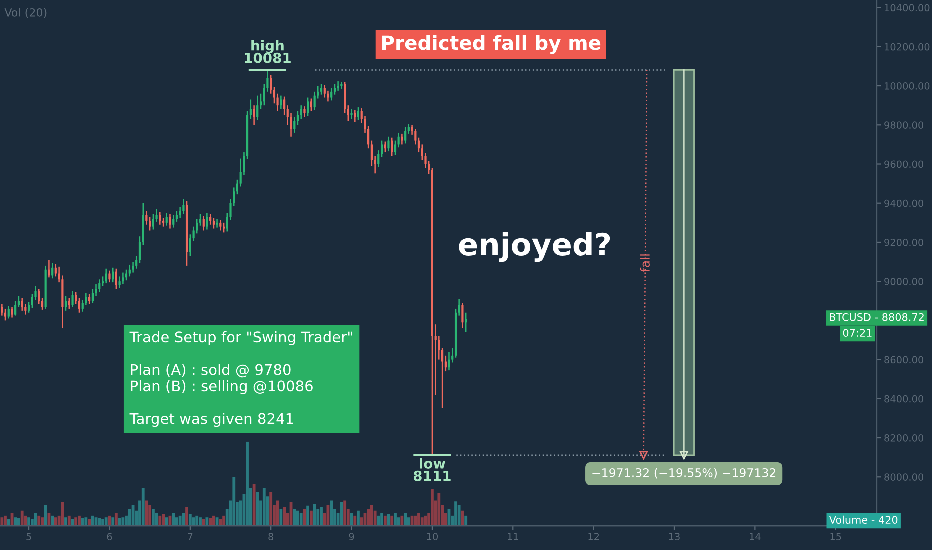 This screenshot has height=550, width=932. Describe the element at coordinates (268, 52) in the screenshot. I see `annotation: high 10081` at that location.